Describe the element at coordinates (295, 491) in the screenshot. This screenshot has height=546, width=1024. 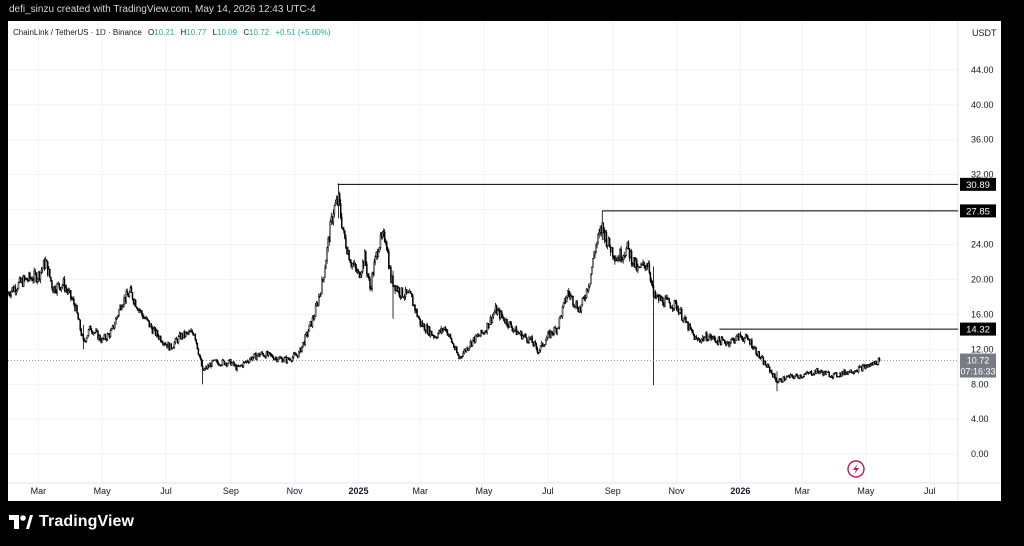
I see `time-tick: Nov` at that location.